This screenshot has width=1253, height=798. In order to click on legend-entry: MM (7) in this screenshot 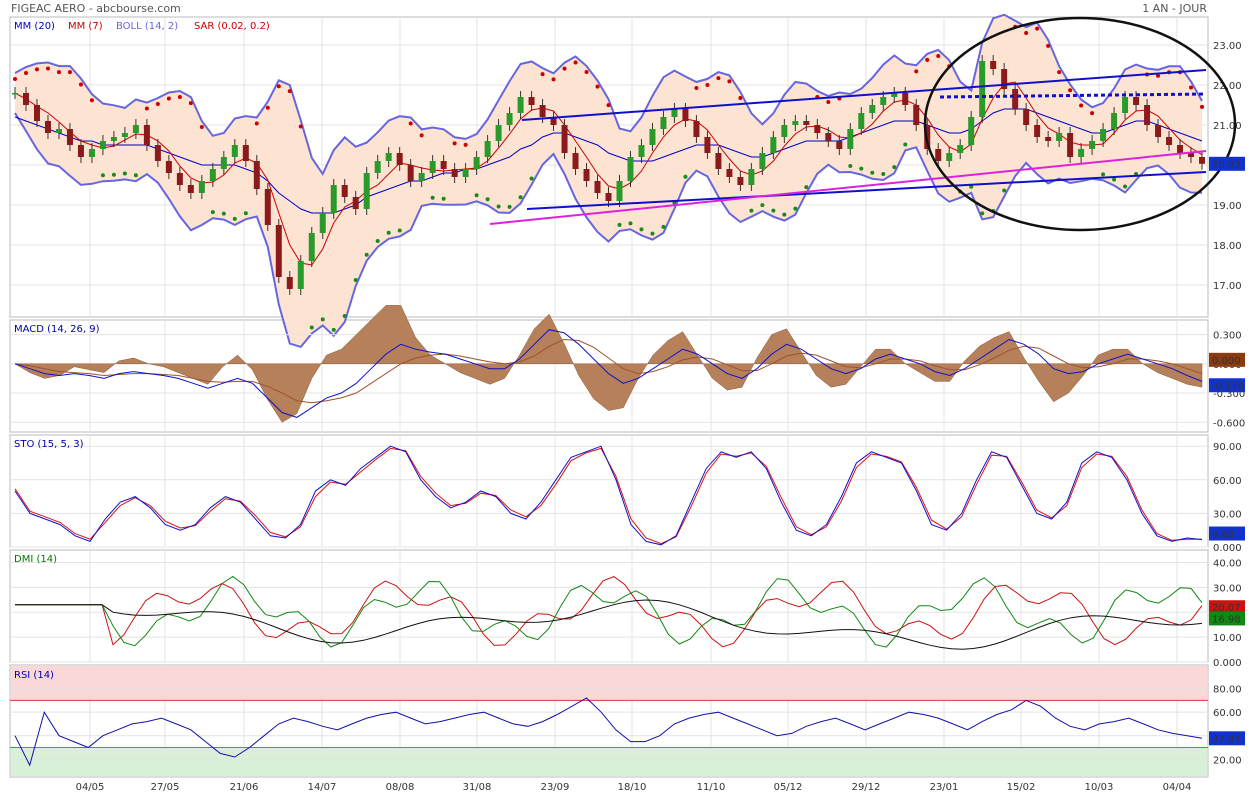, I will do `click(85, 26)`.